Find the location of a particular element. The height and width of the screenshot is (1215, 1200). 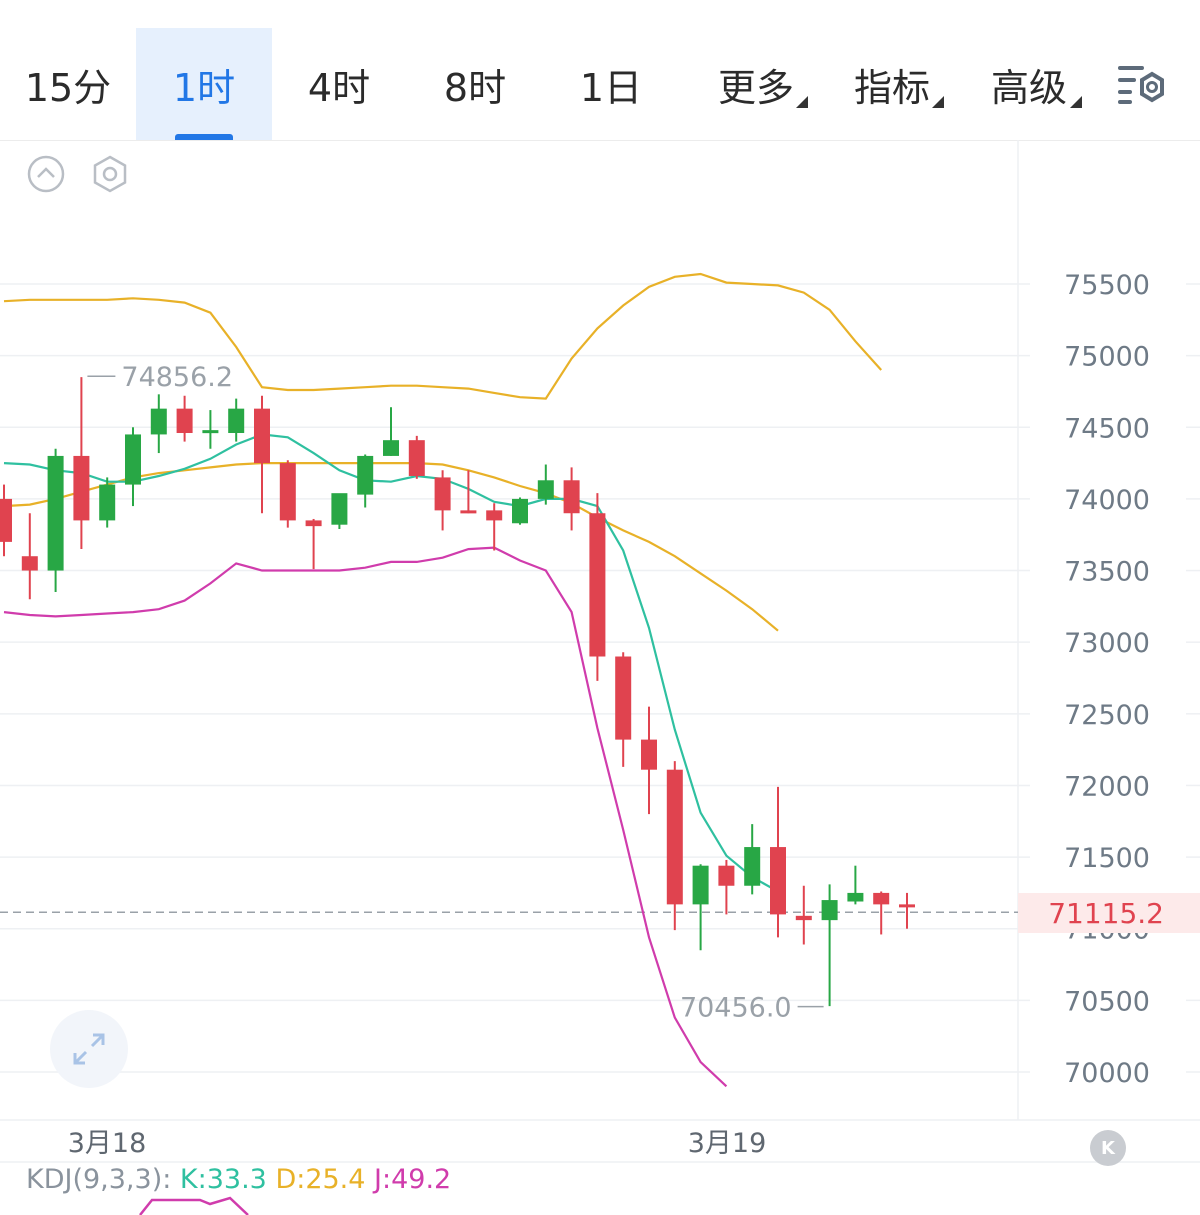

timeframe-tabs: 15分 1时 4时 8时 1日 更多 指标 高级 is located at coordinates (600, 70).